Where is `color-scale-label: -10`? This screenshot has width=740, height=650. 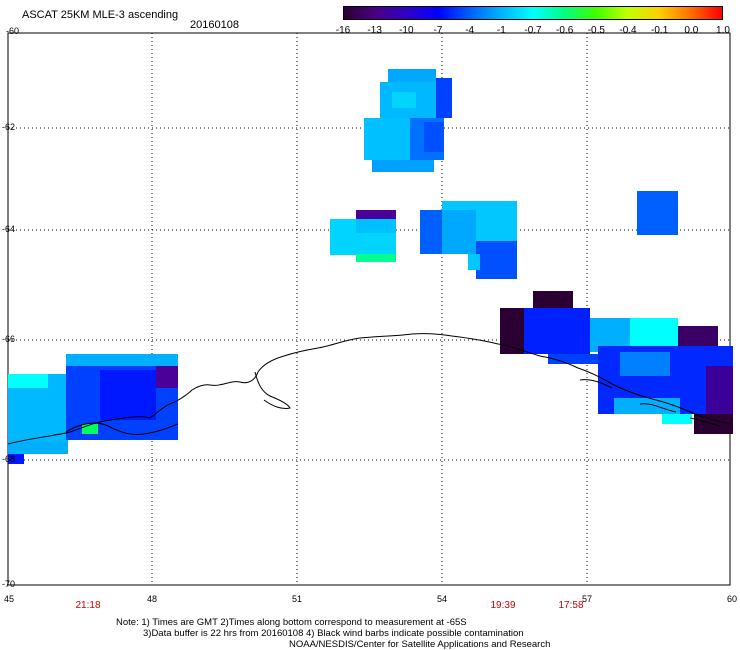
color-scale-label: -10 is located at coordinates (406, 30).